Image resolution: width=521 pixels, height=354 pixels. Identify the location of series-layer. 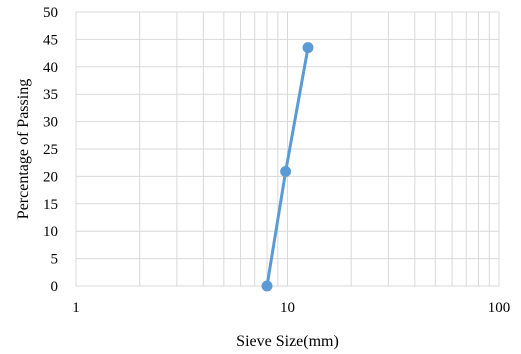
(287, 167).